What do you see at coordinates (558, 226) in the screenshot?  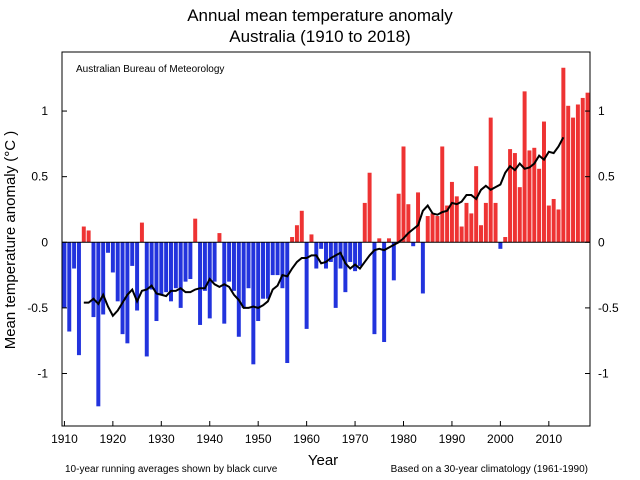 I see `bar-2012` at bounding box center [558, 226].